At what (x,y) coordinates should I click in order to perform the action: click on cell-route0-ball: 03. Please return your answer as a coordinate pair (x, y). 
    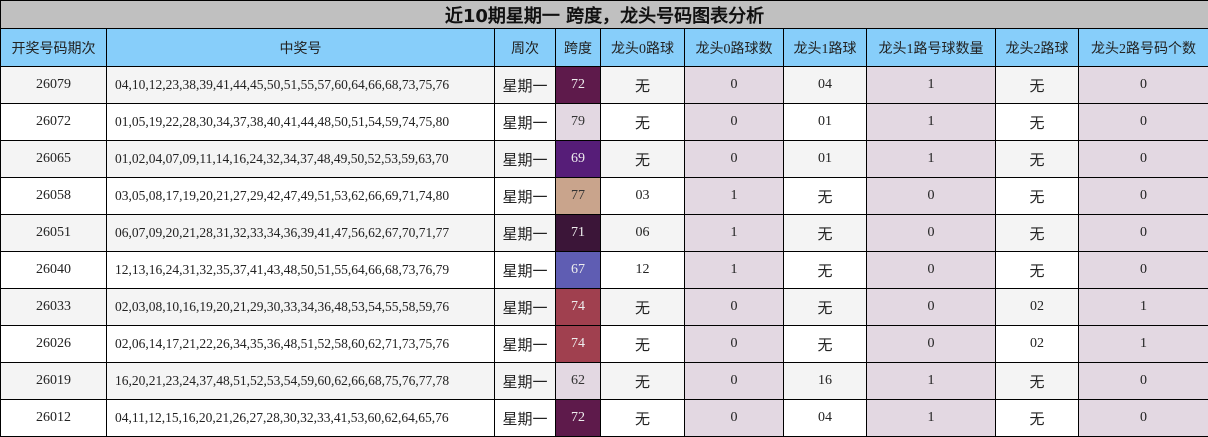
    Looking at the image, I should click on (643, 196).